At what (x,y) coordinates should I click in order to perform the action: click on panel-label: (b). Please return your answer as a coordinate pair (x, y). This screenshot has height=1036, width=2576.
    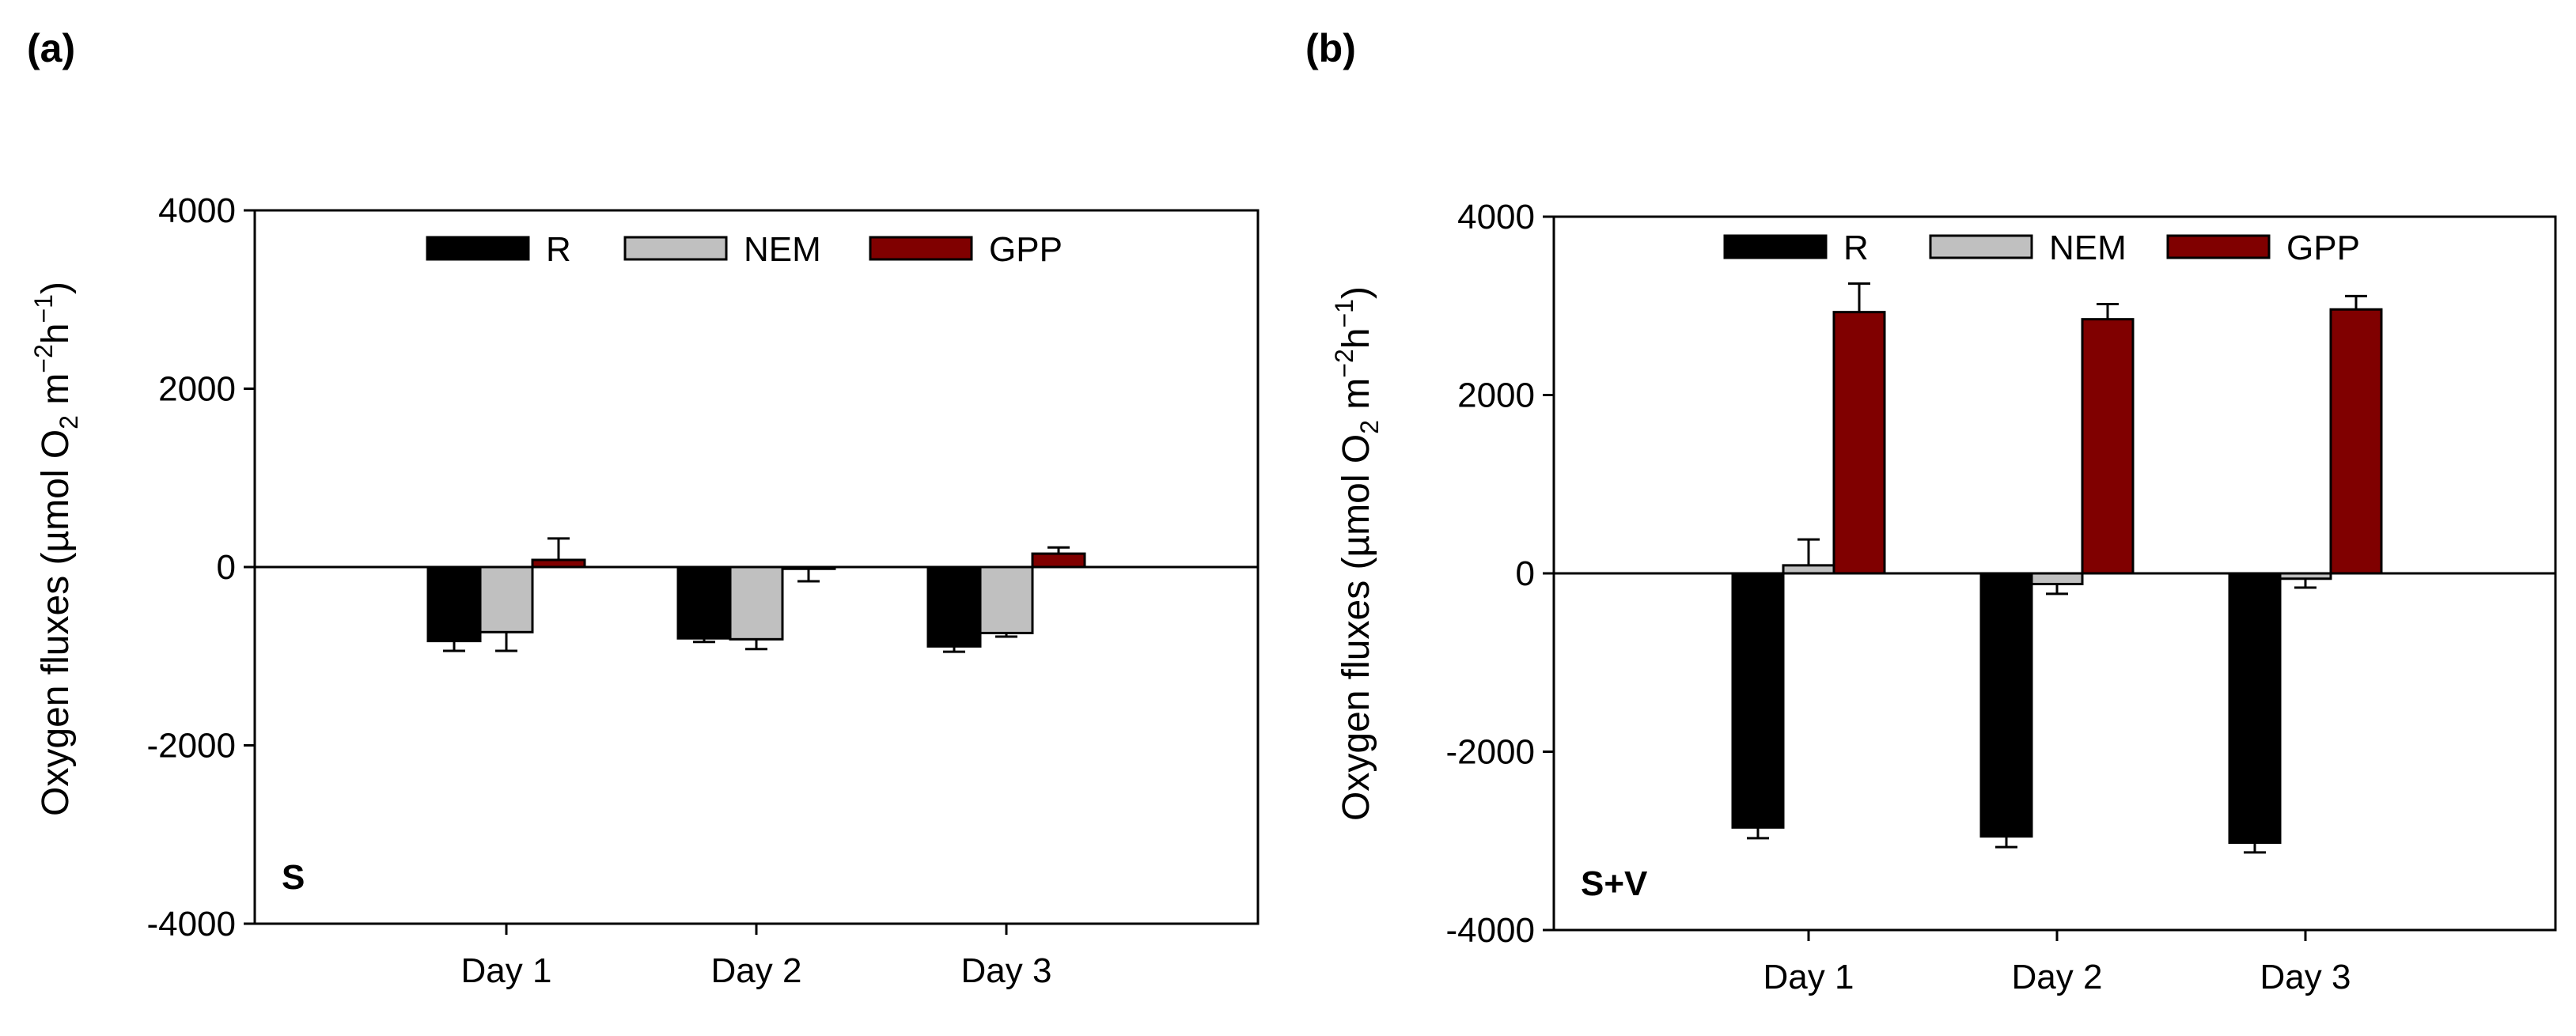
    Looking at the image, I should click on (1330, 48).